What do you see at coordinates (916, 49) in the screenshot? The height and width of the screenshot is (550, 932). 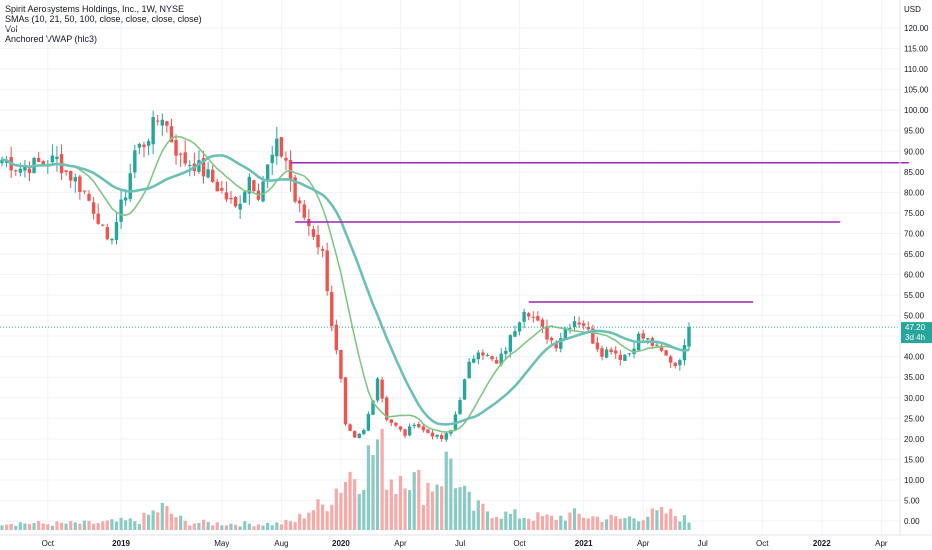 I see `y-tick-label: 115.00` at bounding box center [916, 49].